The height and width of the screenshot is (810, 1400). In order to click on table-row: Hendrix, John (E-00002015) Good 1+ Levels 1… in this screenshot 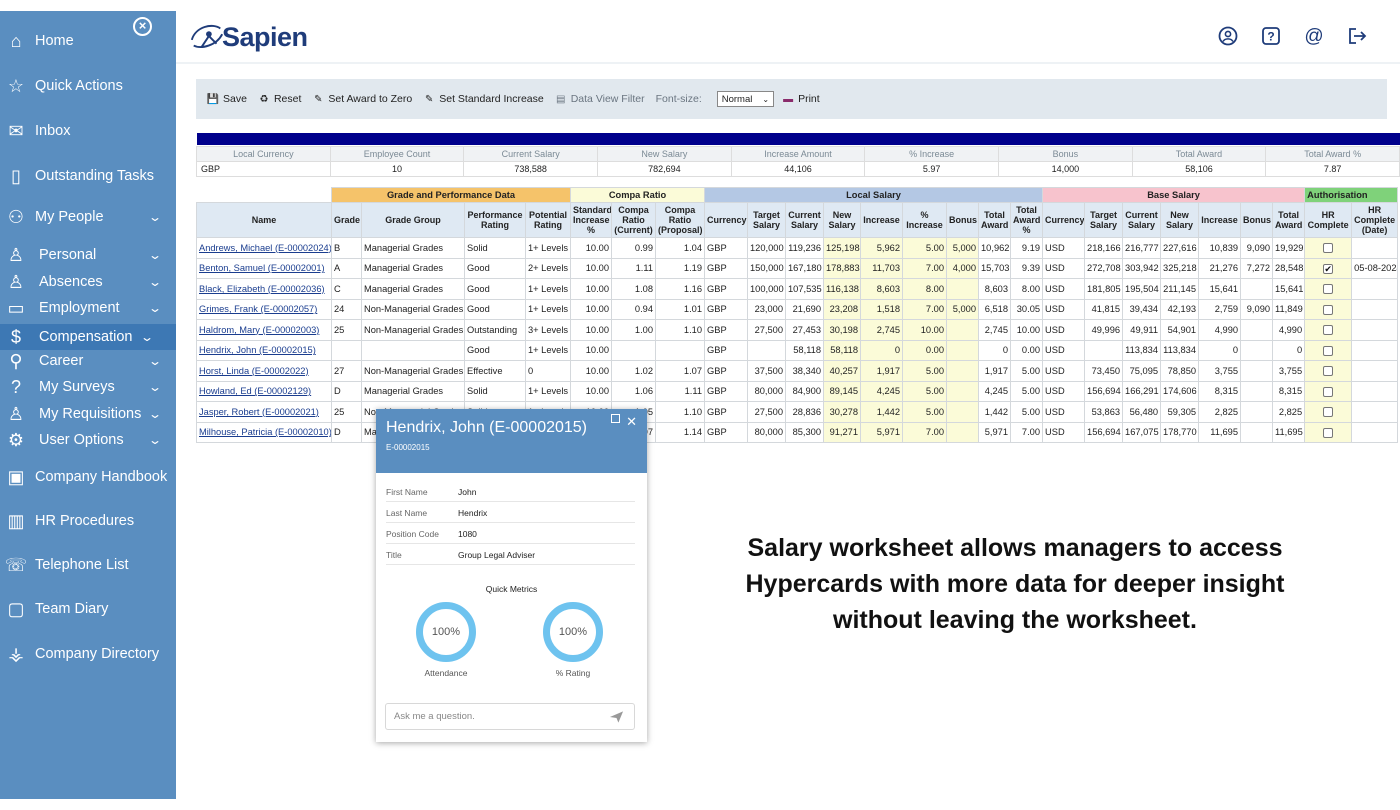, I will do `click(797, 350)`.